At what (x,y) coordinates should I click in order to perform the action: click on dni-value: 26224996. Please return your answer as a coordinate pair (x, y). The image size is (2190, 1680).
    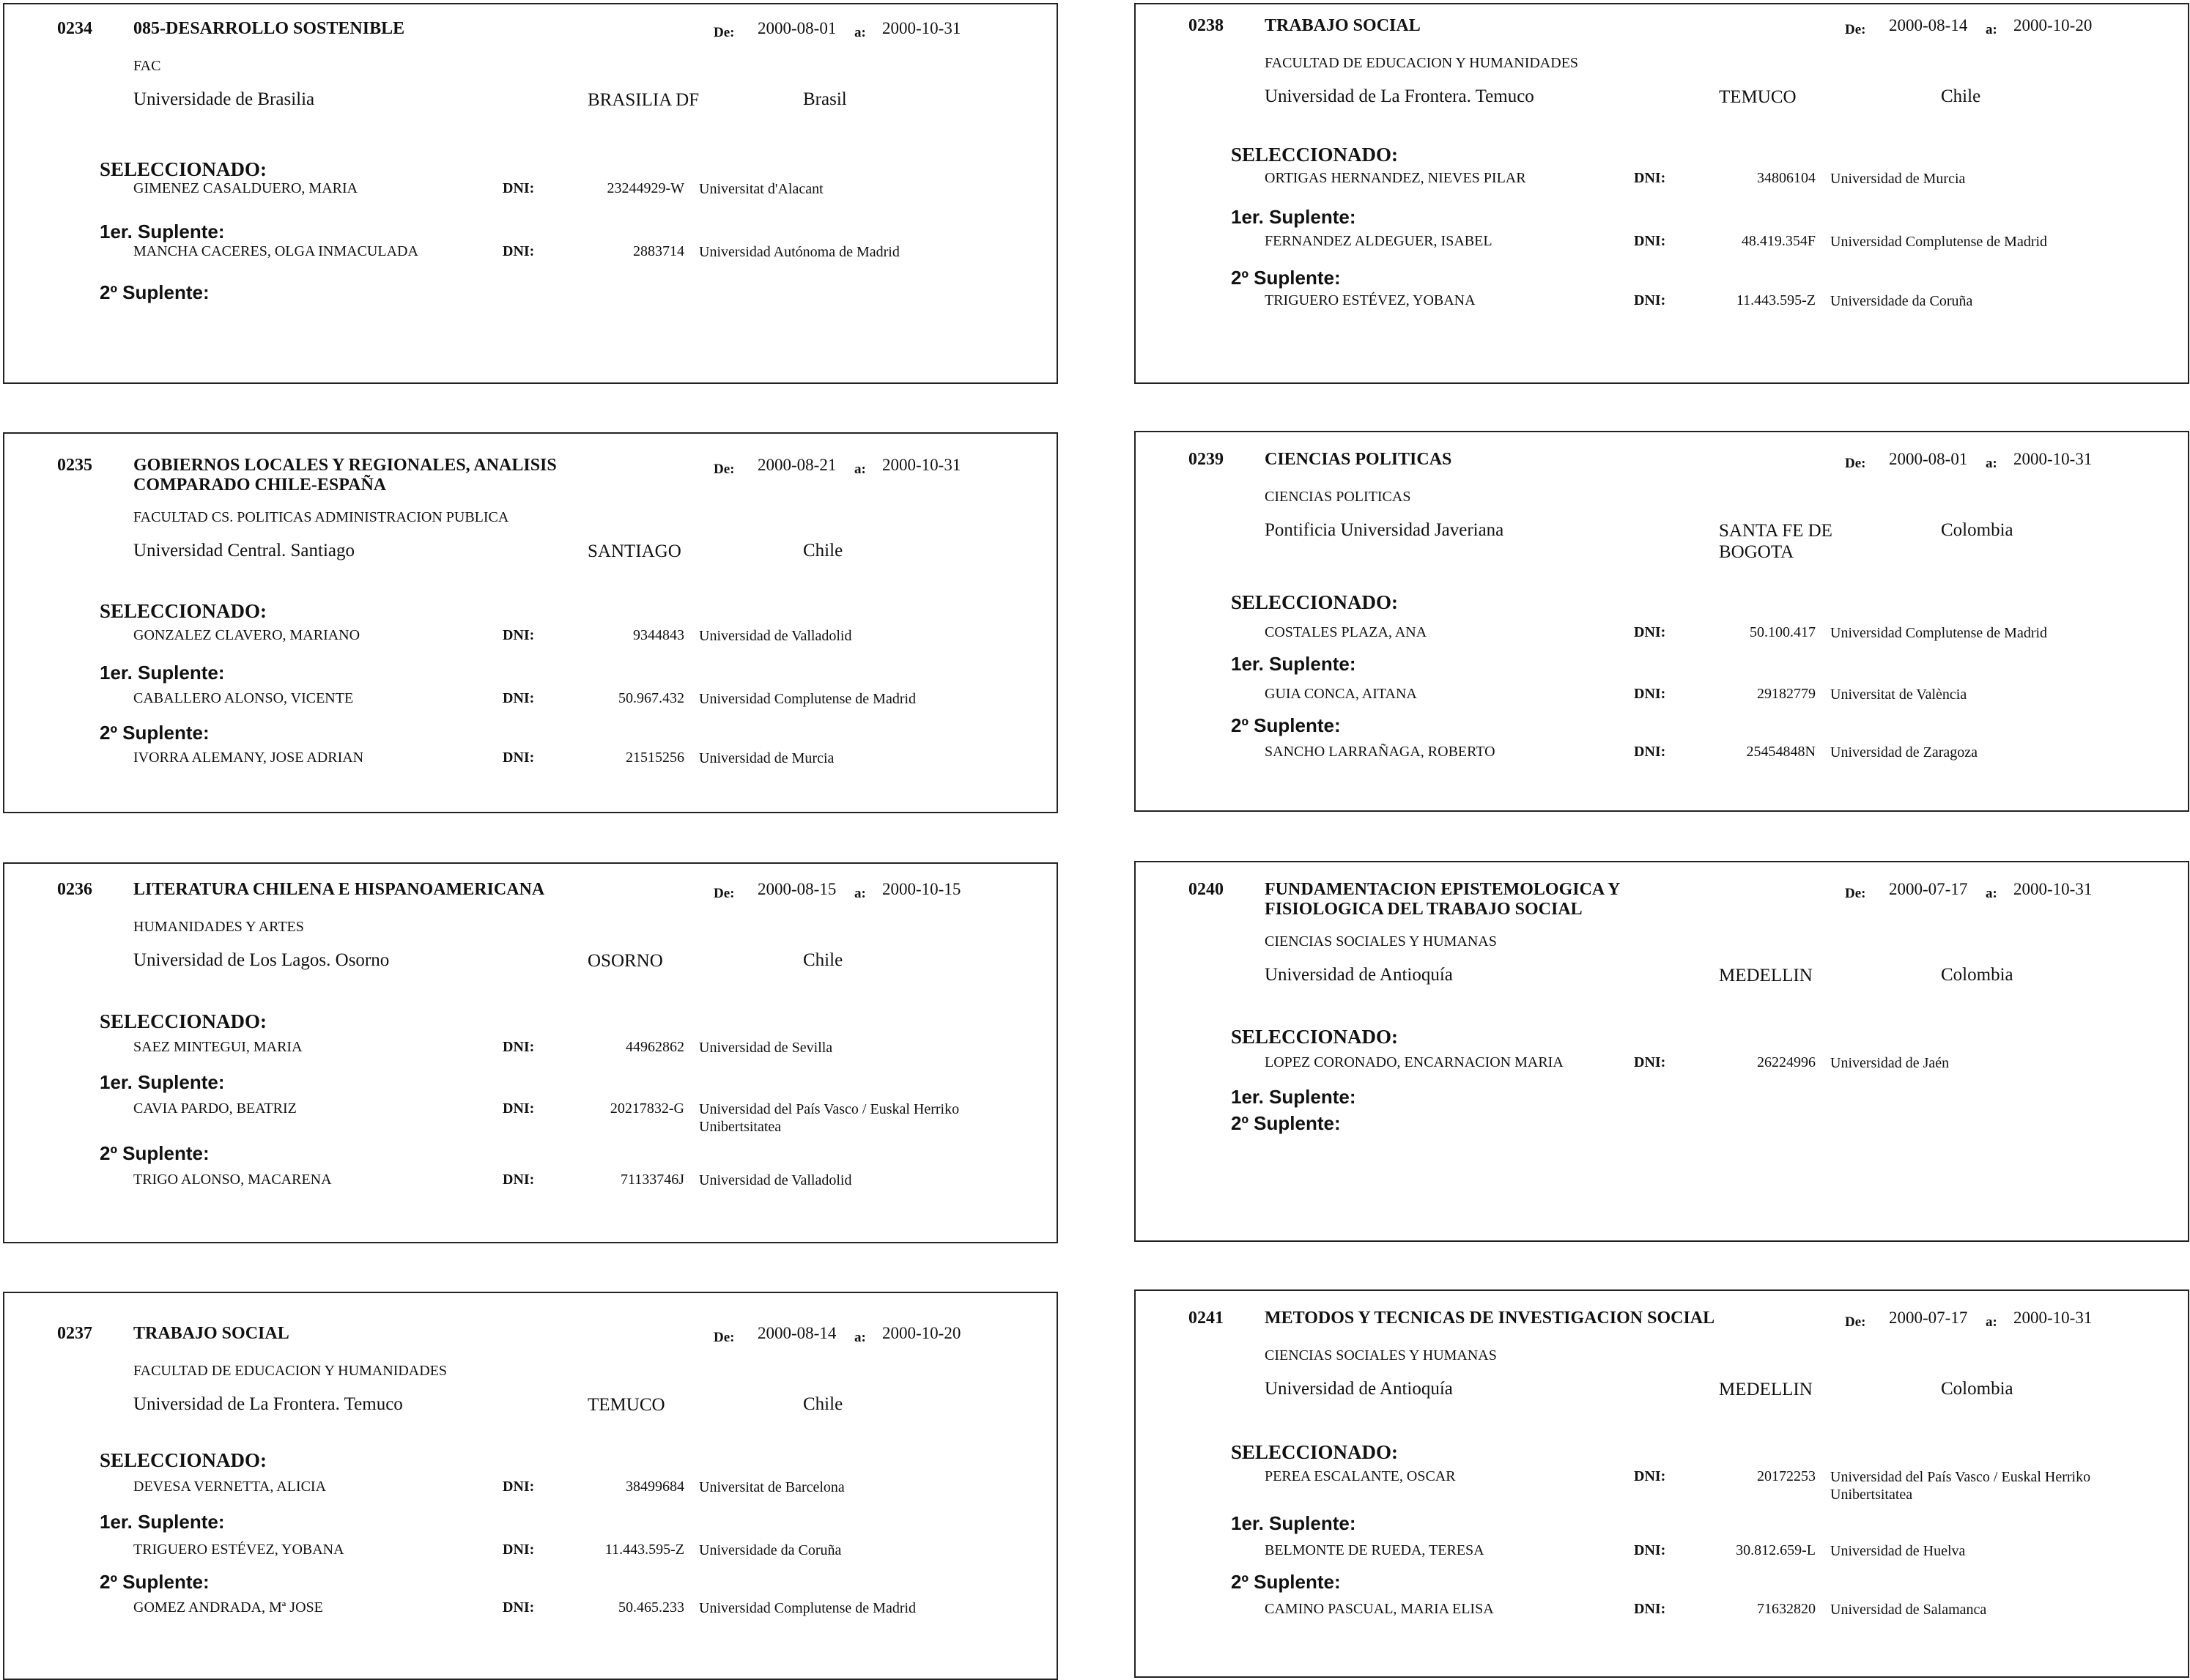
    Looking at the image, I should click on (1786, 1062).